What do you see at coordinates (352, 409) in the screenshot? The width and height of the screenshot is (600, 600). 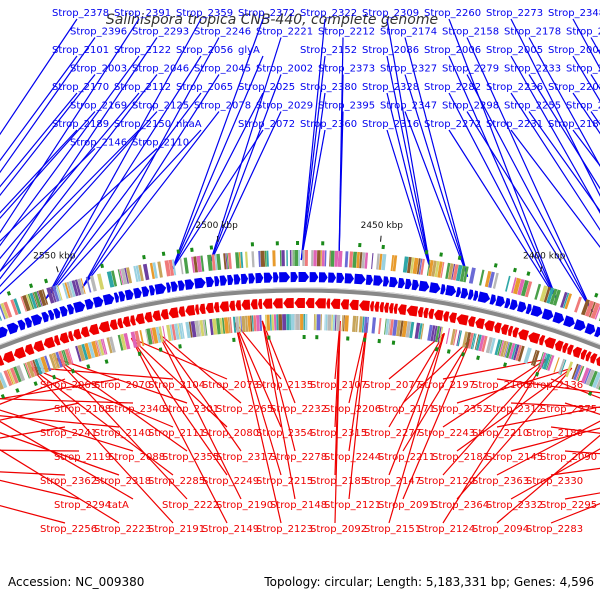 I see `reverse-gene-label: Strop_2206` at bounding box center [352, 409].